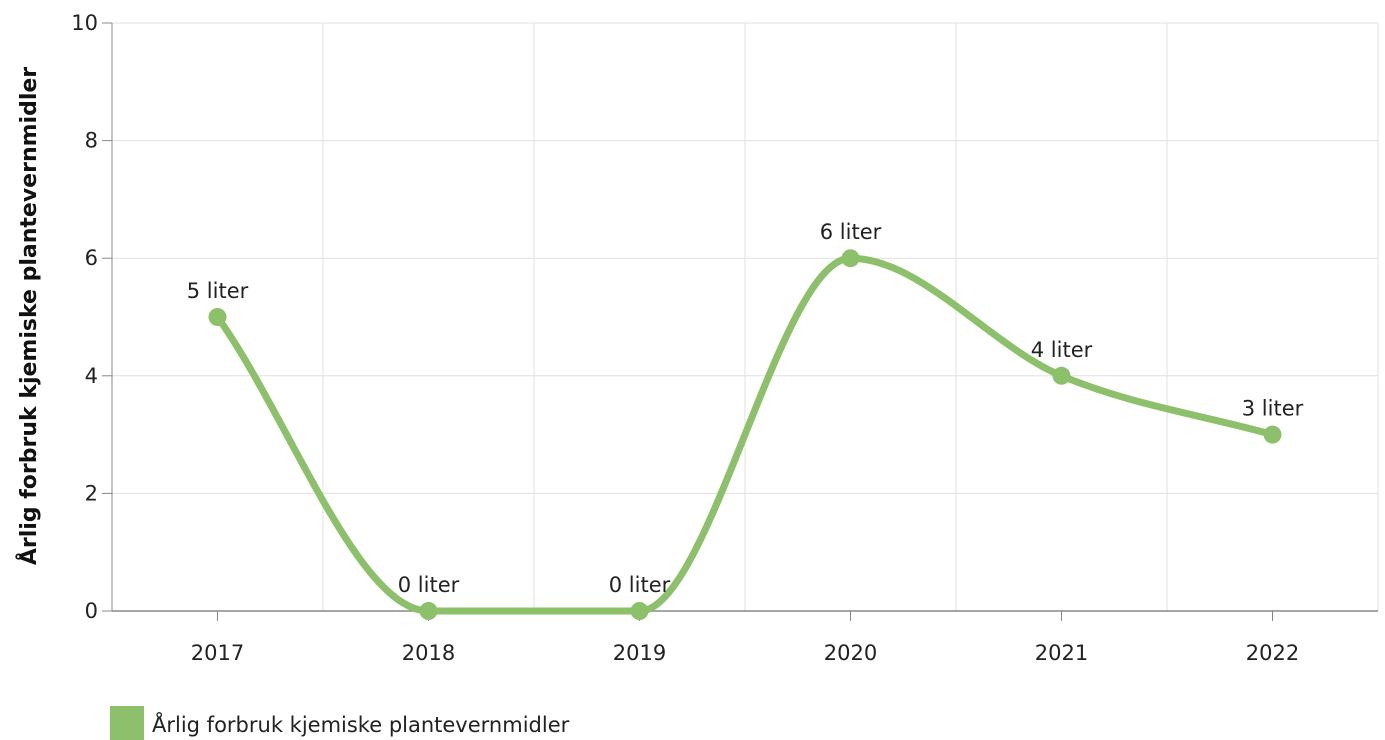  Describe the element at coordinates (1273, 409) in the screenshot. I see `data-label: 3 liter` at that location.